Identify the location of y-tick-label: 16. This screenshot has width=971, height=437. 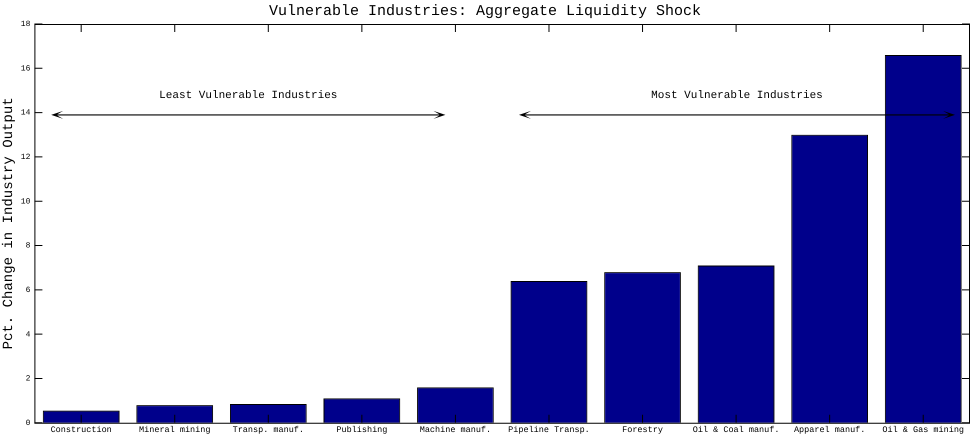
(25, 69).